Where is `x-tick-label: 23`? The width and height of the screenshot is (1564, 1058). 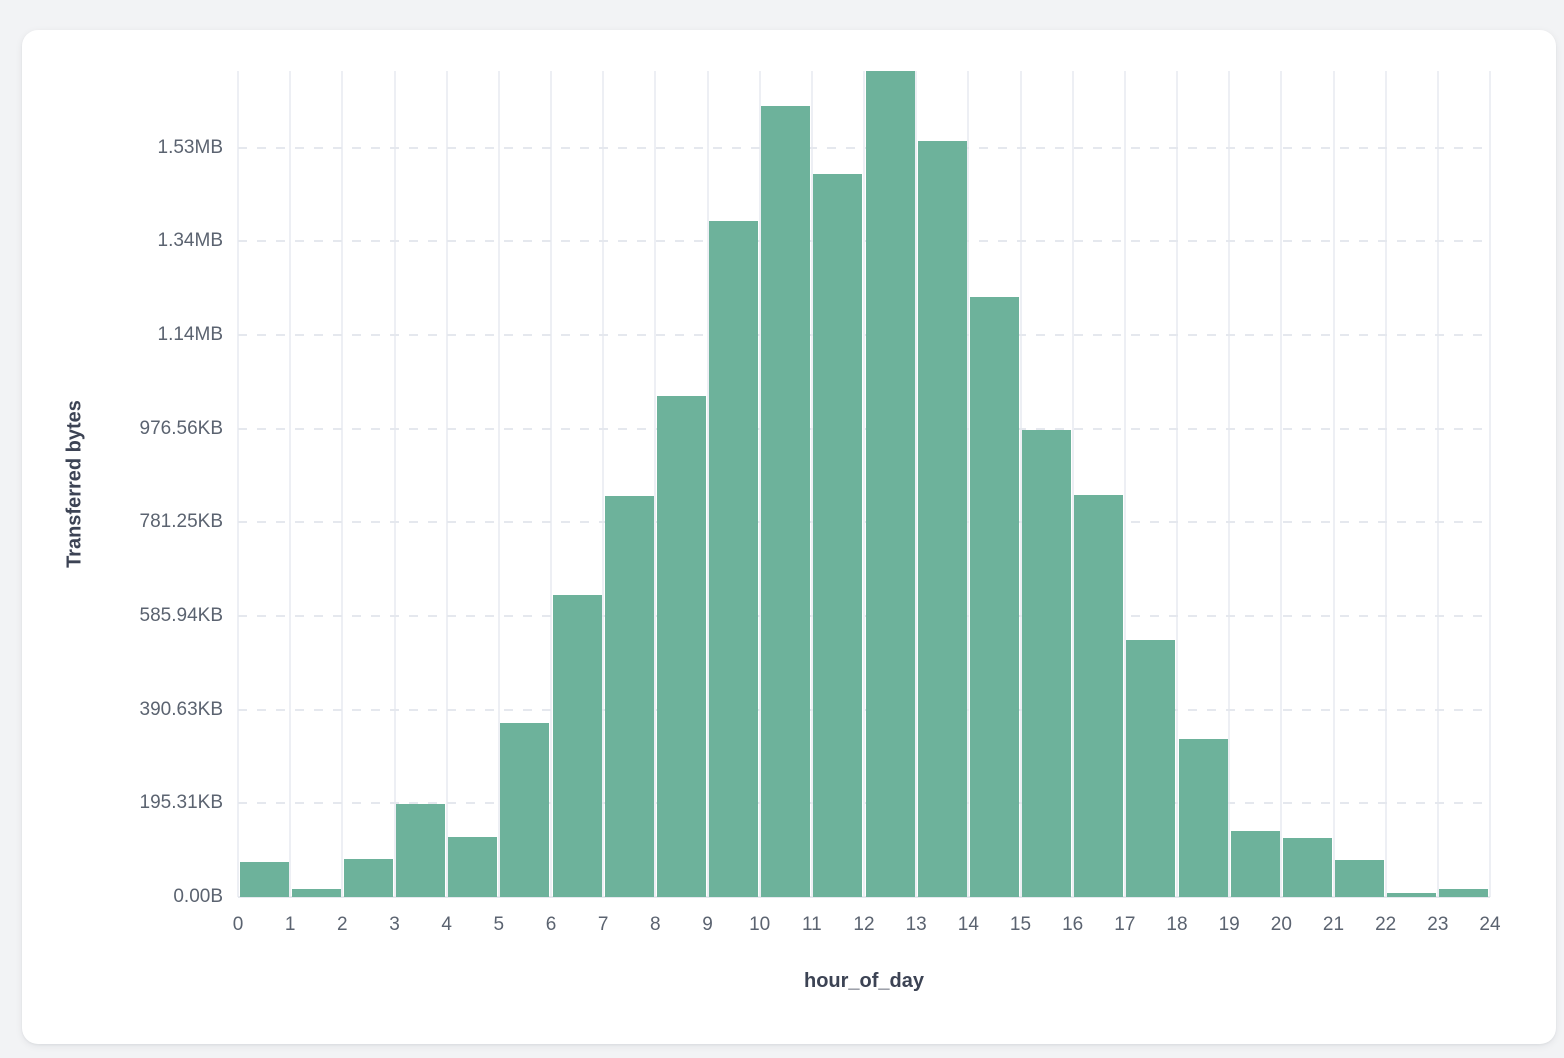
x-tick-label: 23 is located at coordinates (1438, 924).